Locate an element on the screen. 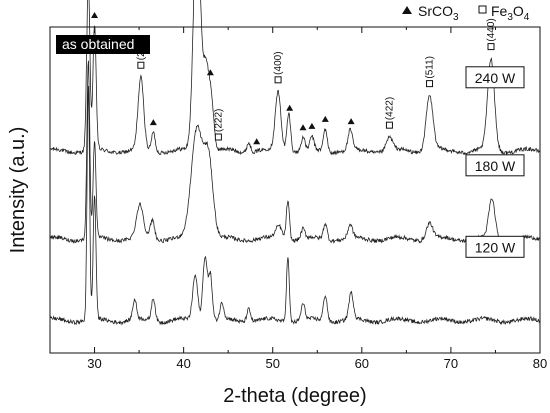 The width and height of the screenshot is (550, 413). x-tick-label: 30 is located at coordinates (94, 363).